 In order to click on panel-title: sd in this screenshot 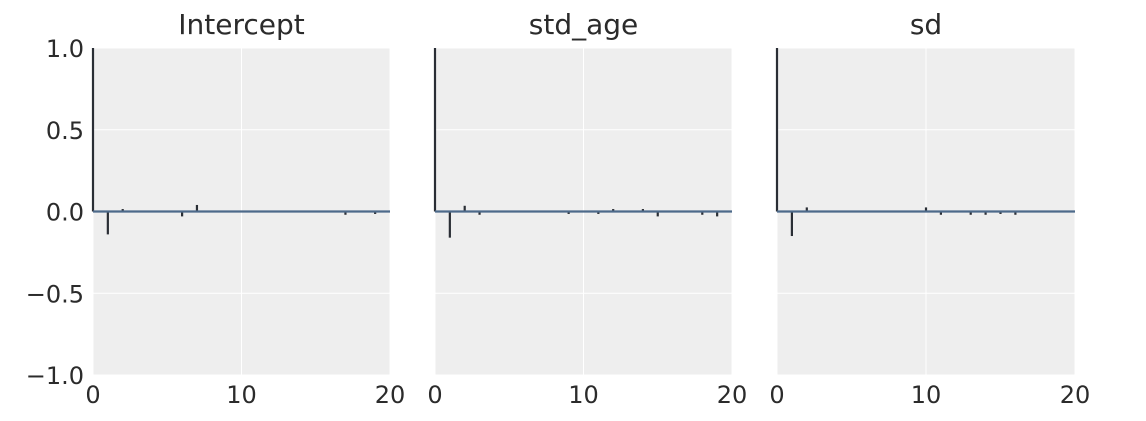, I will do `click(926, 24)`.